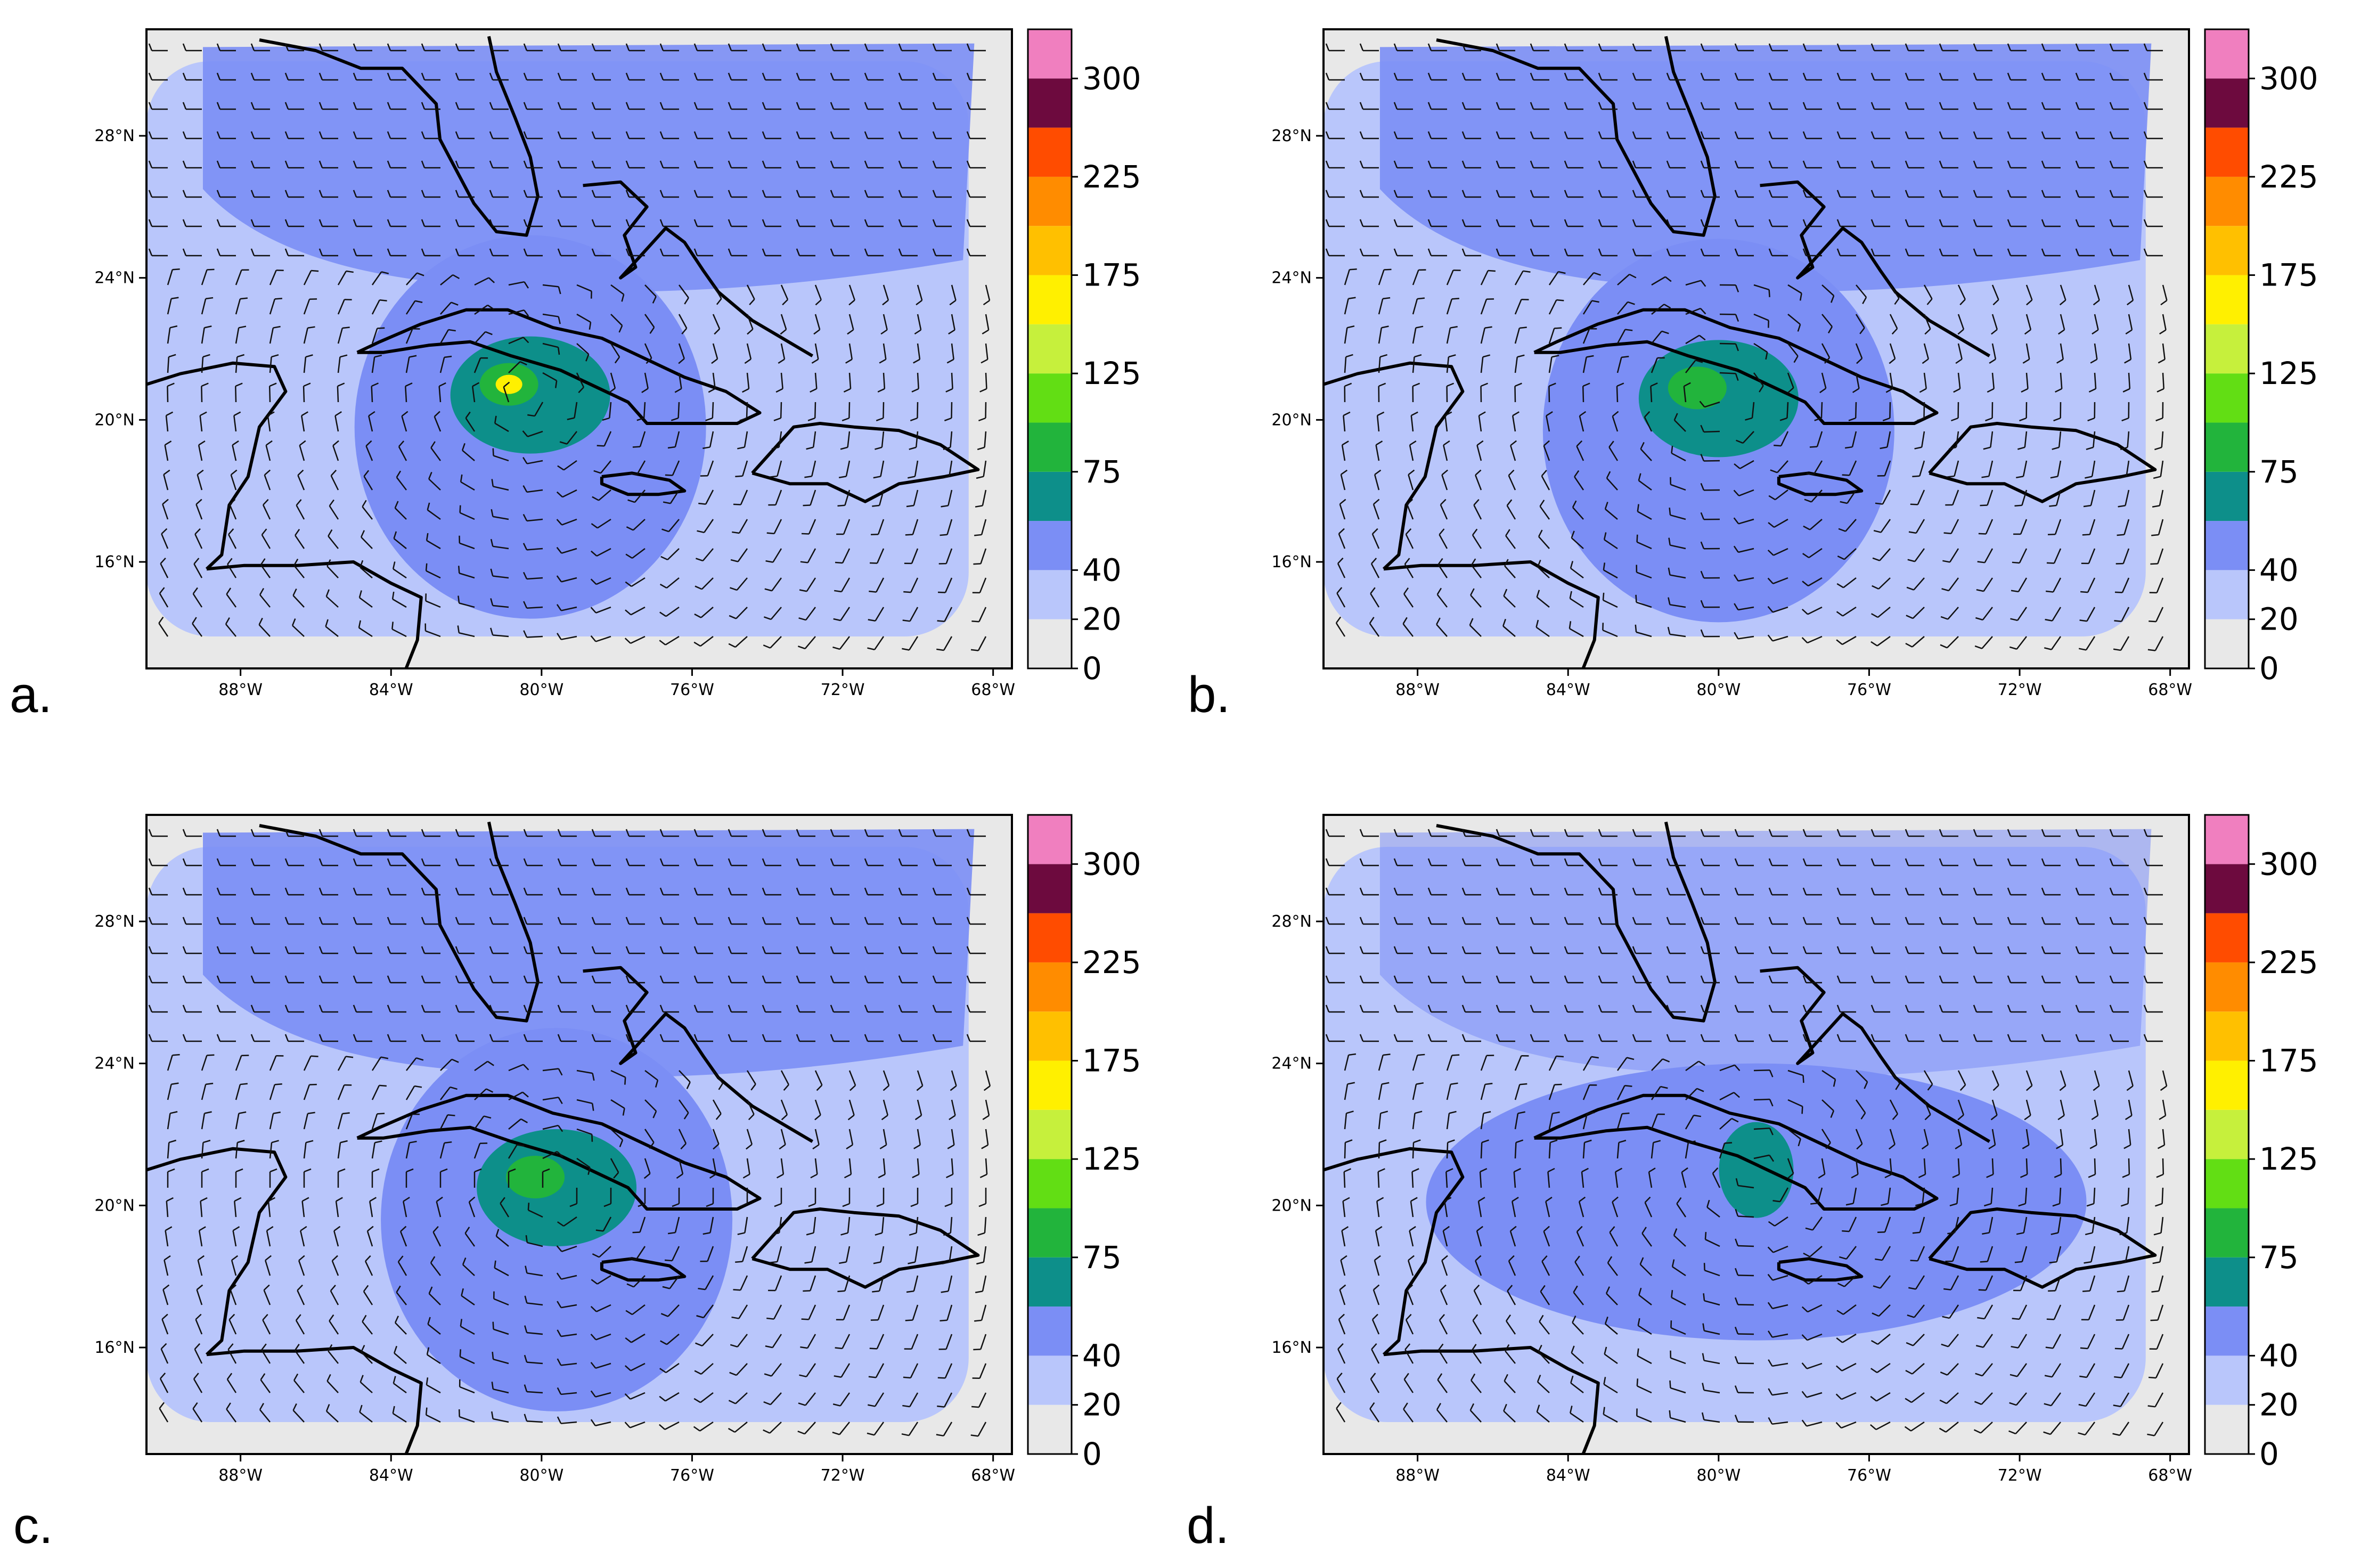 Image resolution: width=2361 pixels, height=1568 pixels. Describe the element at coordinates (2170, 690) in the screenshot. I see `lon-tick-label: 68°W` at that location.